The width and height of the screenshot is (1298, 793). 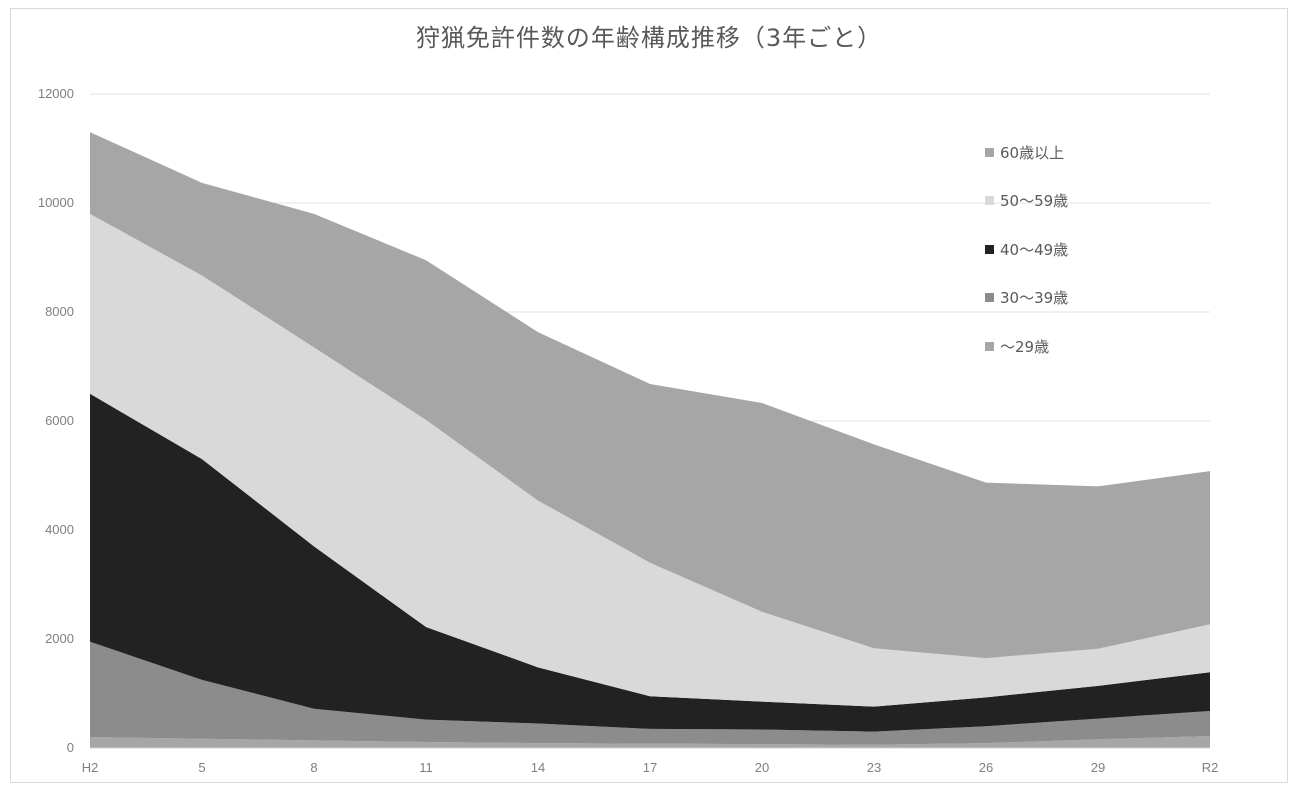 What do you see at coordinates (59, 638) in the screenshot?
I see `y-tick-label: 2000` at bounding box center [59, 638].